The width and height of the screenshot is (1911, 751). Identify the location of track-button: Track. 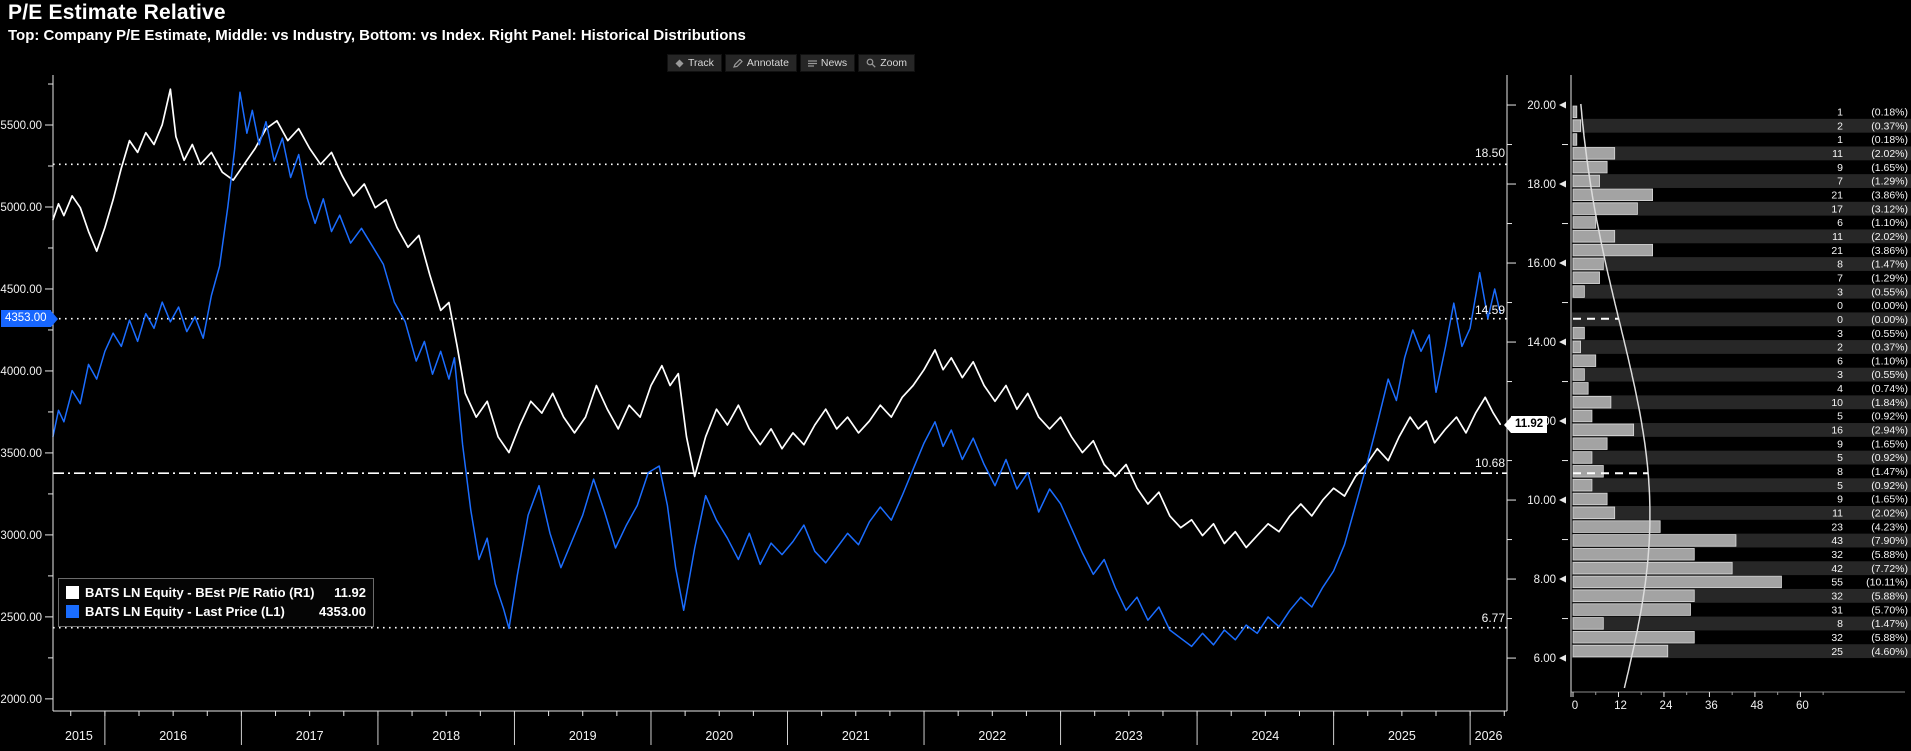
(694, 63).